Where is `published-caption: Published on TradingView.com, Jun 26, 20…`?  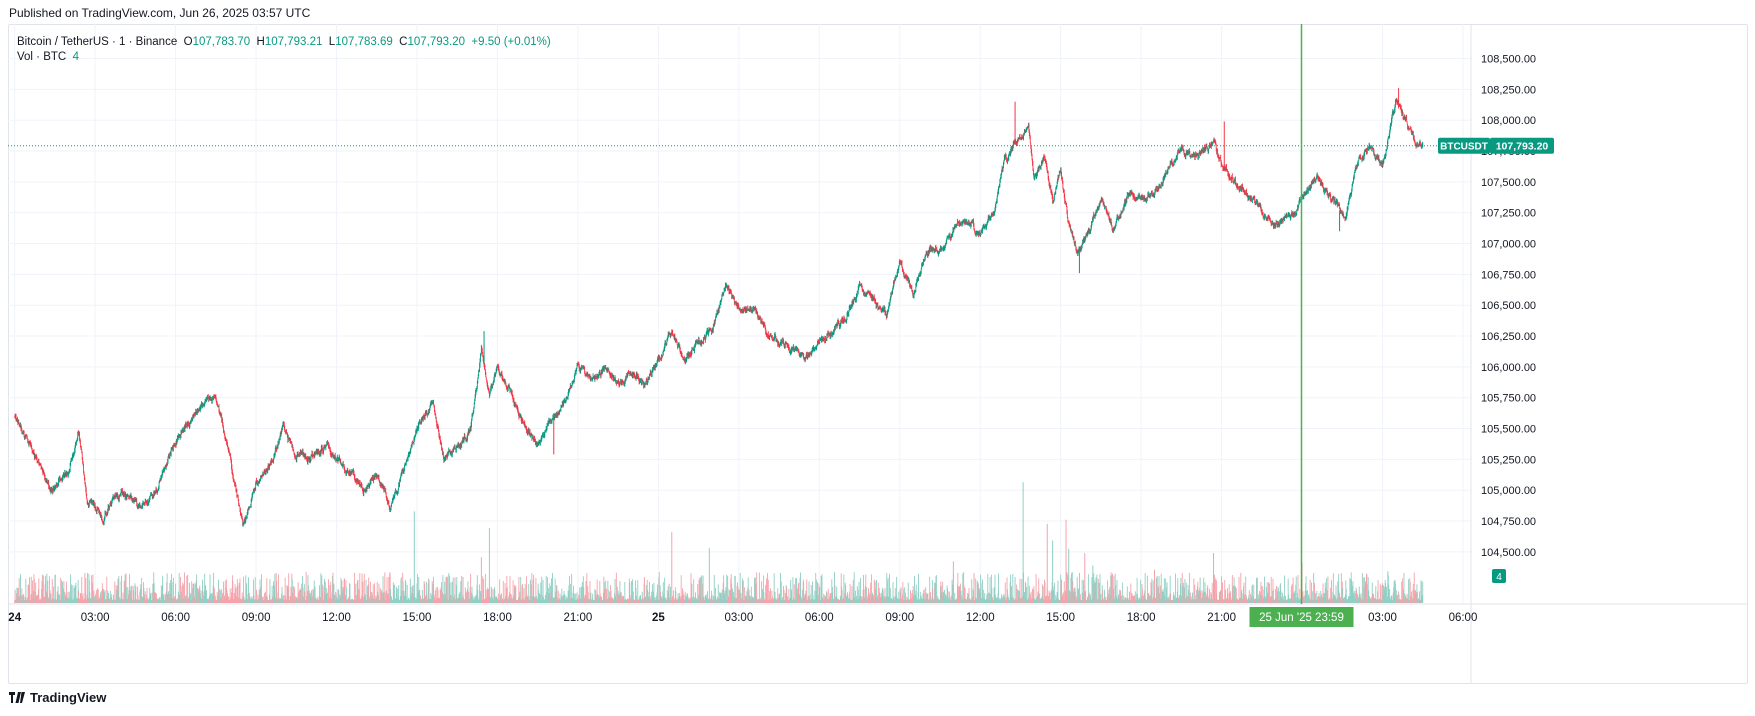
published-caption: Published on TradingView.com, Jun 26, 20… is located at coordinates (160, 13).